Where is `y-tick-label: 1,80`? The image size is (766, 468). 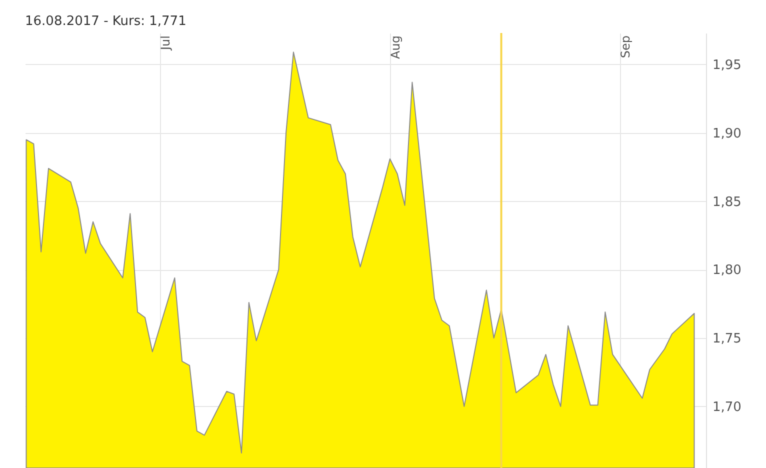 y-tick-label: 1,80 is located at coordinates (727, 270).